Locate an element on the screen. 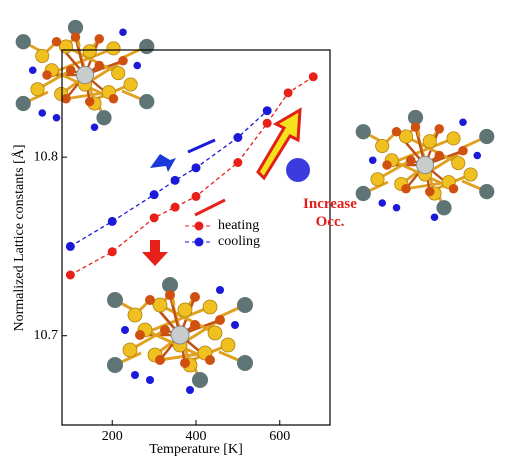  occupancy-atom is located at coordinates (298, 170).